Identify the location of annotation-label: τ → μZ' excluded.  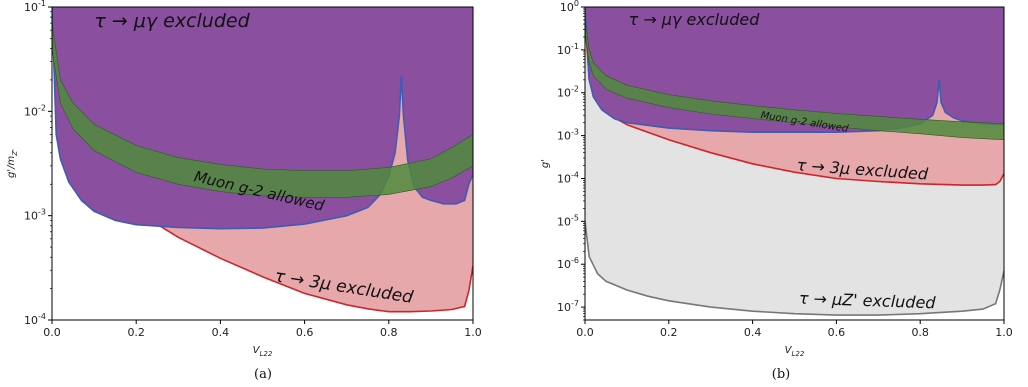
(868, 301).